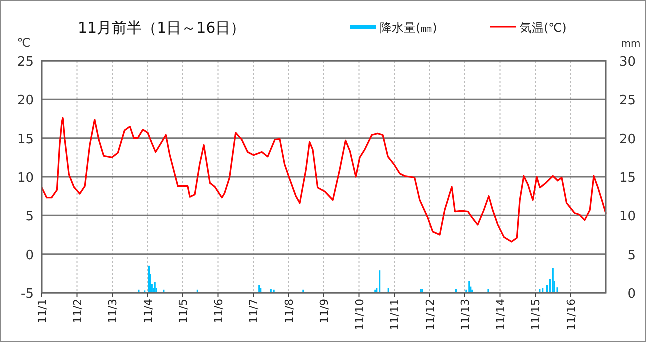 The image size is (646, 342). I want to click on legend-label: 降水量(㎜), so click(409, 28).